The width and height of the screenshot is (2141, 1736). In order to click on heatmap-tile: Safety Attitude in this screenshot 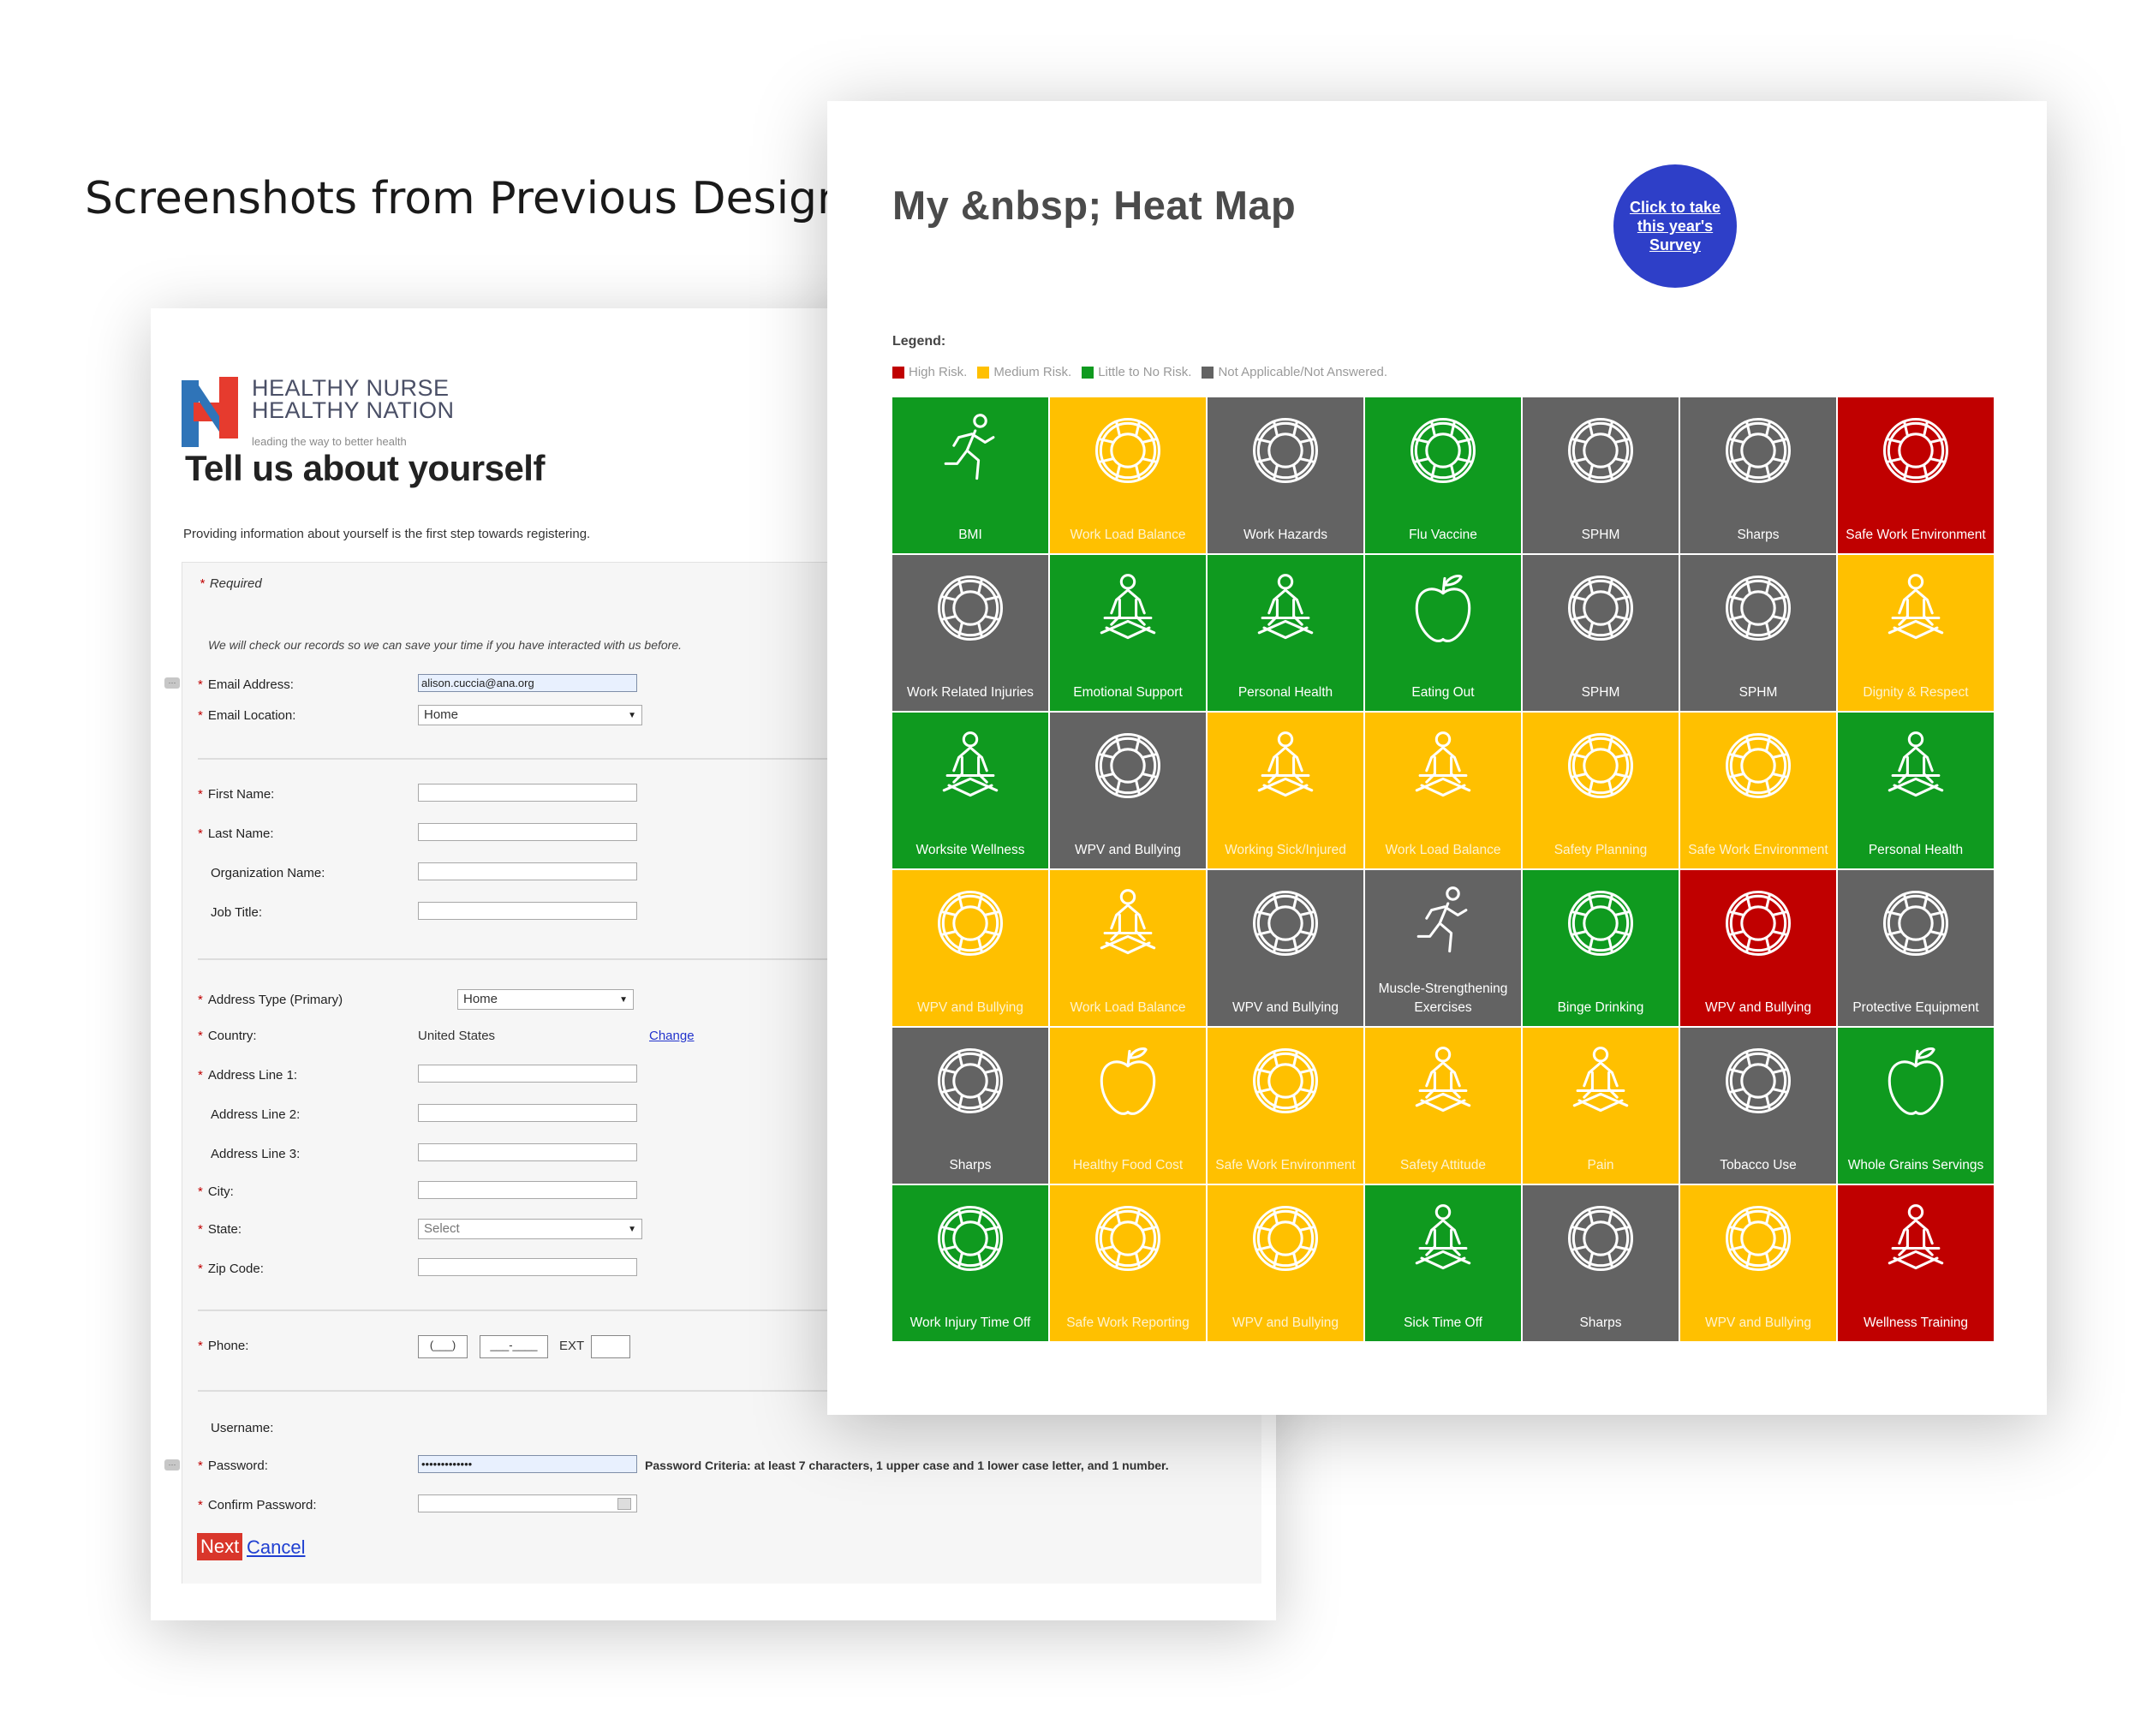, I will do `click(1443, 1106)`.